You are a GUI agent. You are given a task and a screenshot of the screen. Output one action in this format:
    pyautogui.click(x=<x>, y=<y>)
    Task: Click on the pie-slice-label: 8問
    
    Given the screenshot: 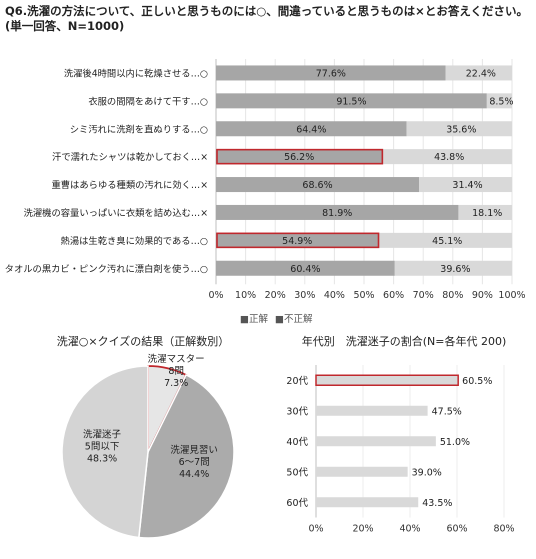 What is the action you would take?
    pyautogui.click(x=176, y=371)
    